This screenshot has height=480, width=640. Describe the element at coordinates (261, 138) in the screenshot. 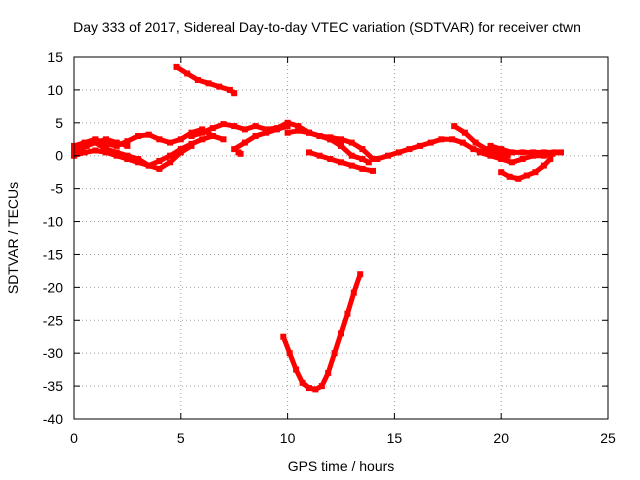

I see `series-arc-g` at that location.